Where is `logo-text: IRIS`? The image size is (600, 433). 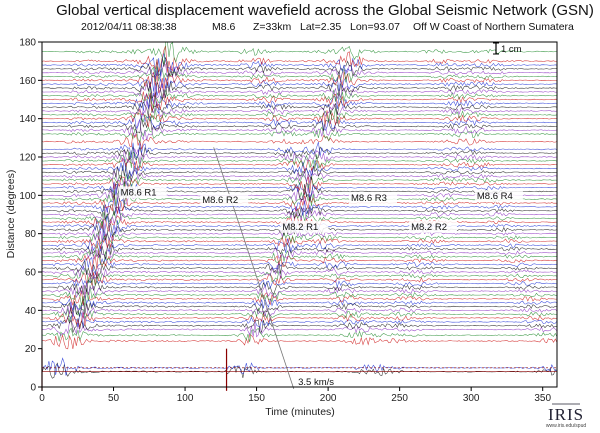 logo-text: IRIS is located at coordinates (566, 414).